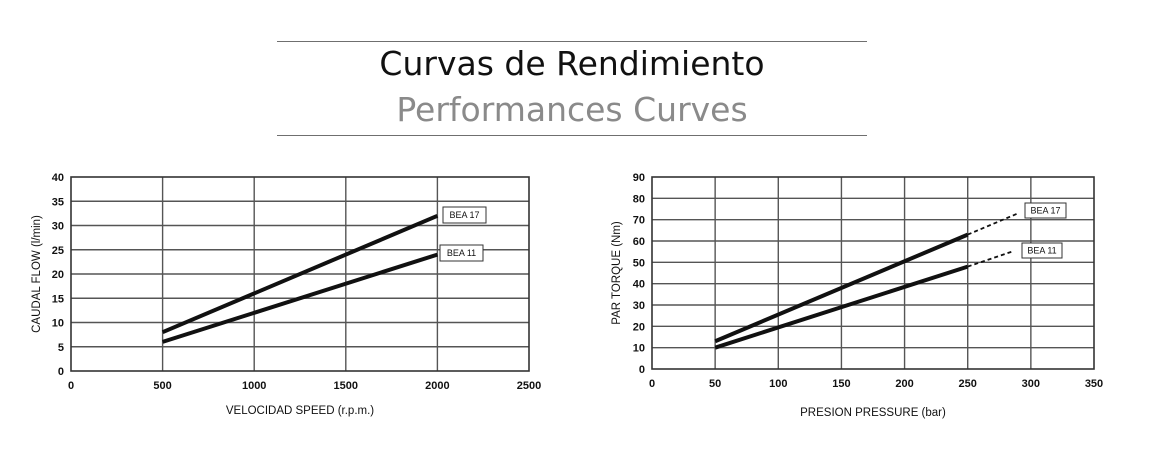  Describe the element at coordinates (572, 41) in the screenshot. I see `header-rule-top` at that location.